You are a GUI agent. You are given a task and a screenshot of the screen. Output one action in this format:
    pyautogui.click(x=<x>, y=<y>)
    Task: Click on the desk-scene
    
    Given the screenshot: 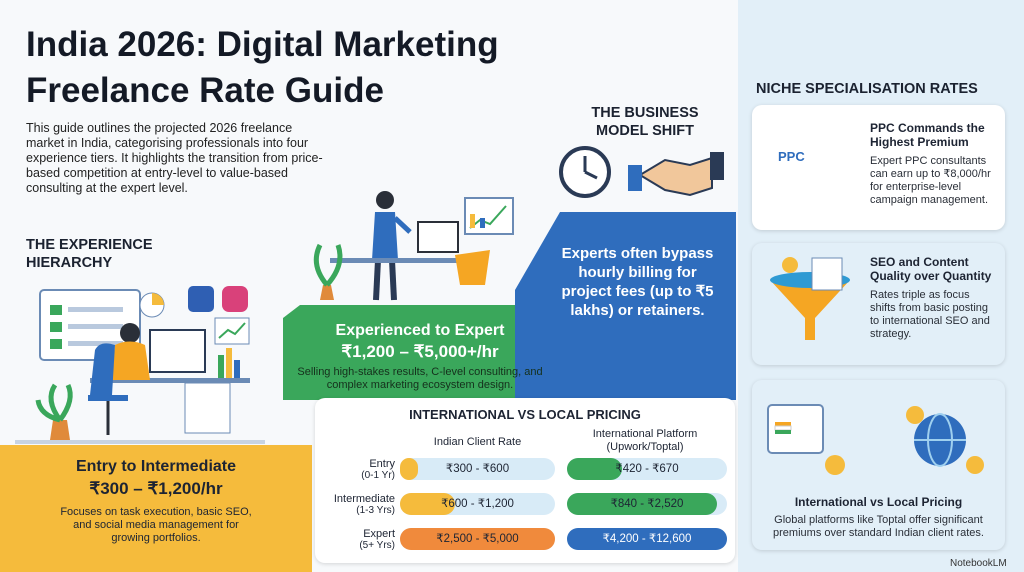 What is the action you would take?
    pyautogui.click(x=140, y=365)
    